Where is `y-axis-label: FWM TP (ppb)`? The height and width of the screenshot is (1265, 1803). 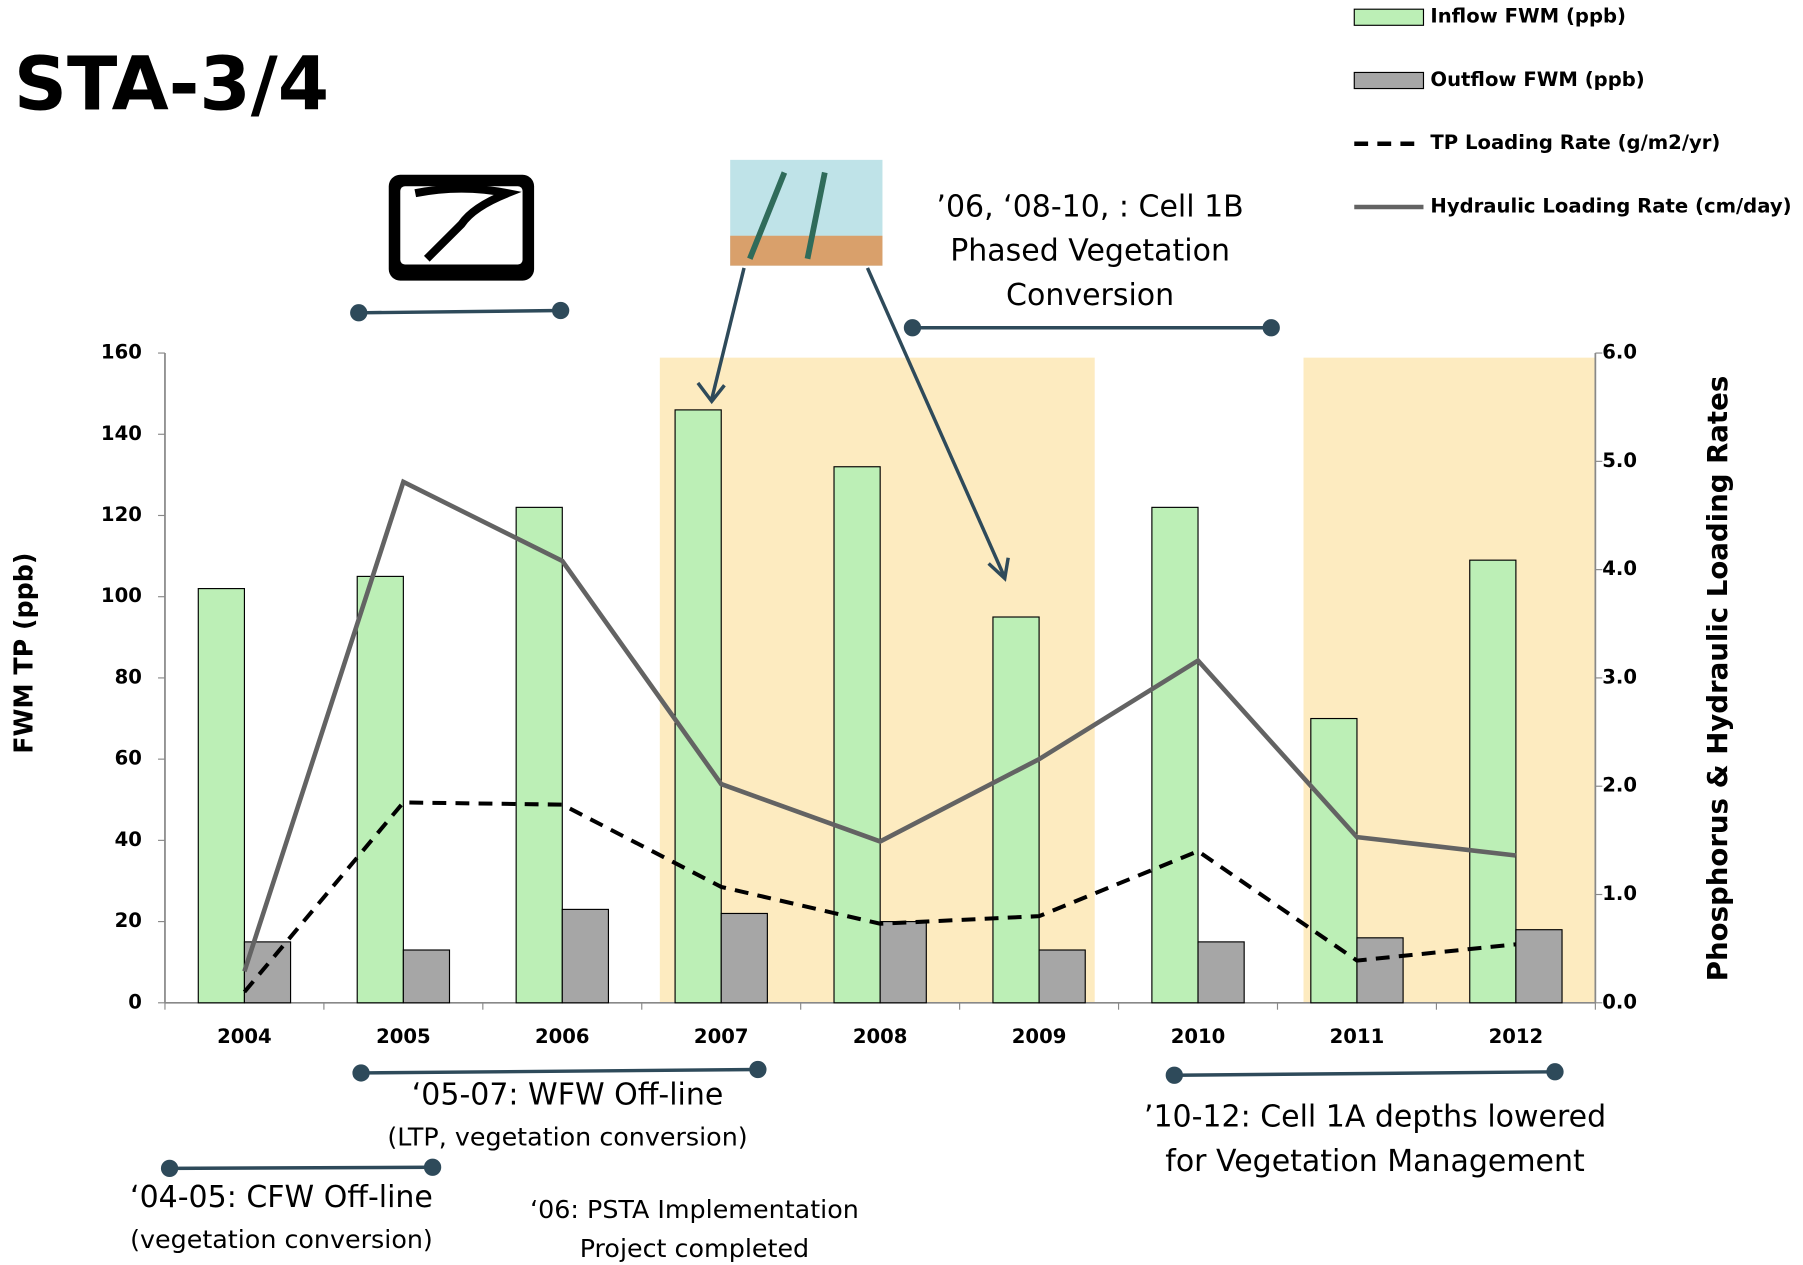 y-axis-label: FWM TP (ppb) is located at coordinates (23, 653).